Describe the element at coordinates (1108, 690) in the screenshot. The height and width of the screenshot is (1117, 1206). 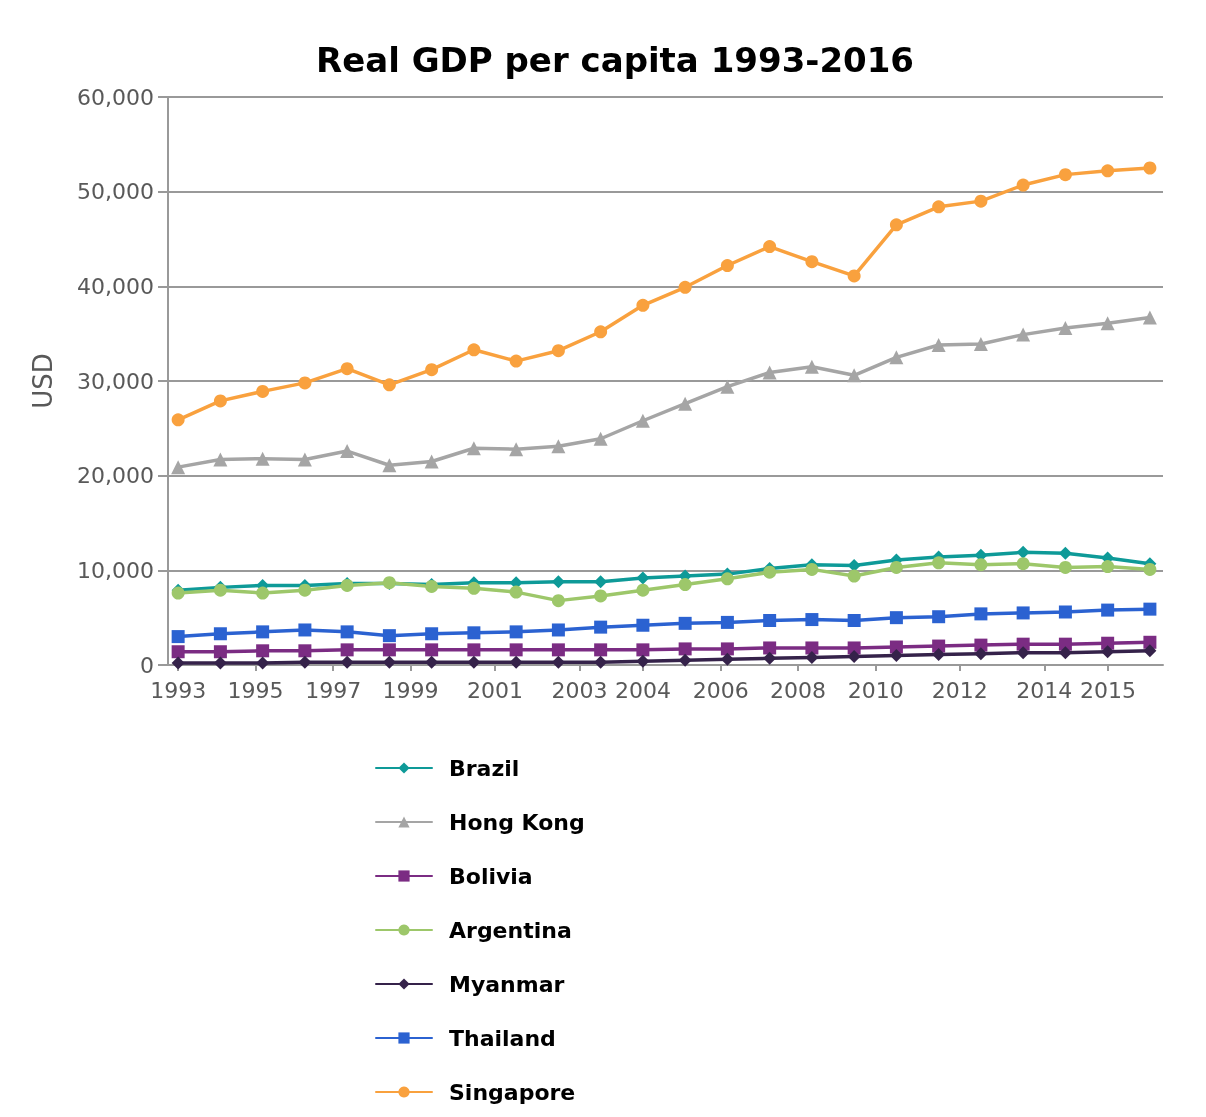
I see `x-tick-label: 2015` at that location.